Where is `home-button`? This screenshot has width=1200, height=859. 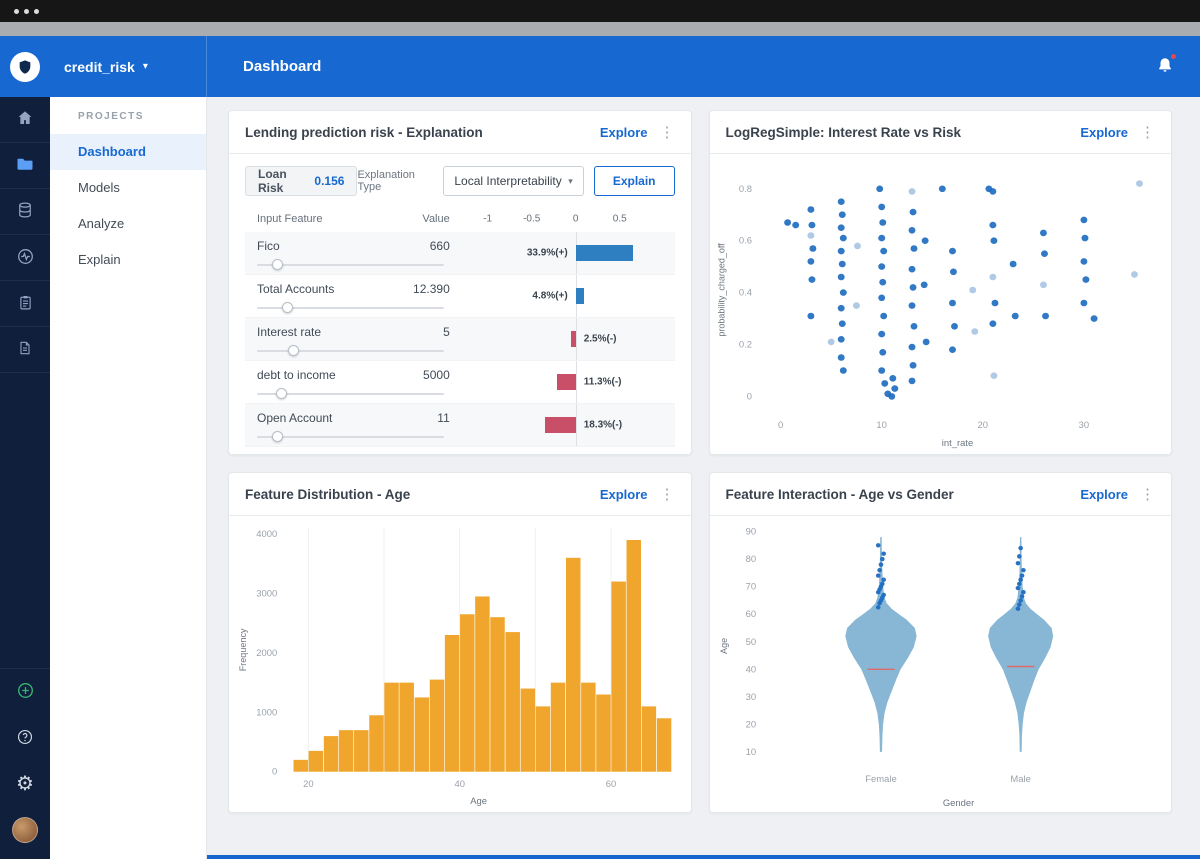
home-button is located at coordinates (25, 120).